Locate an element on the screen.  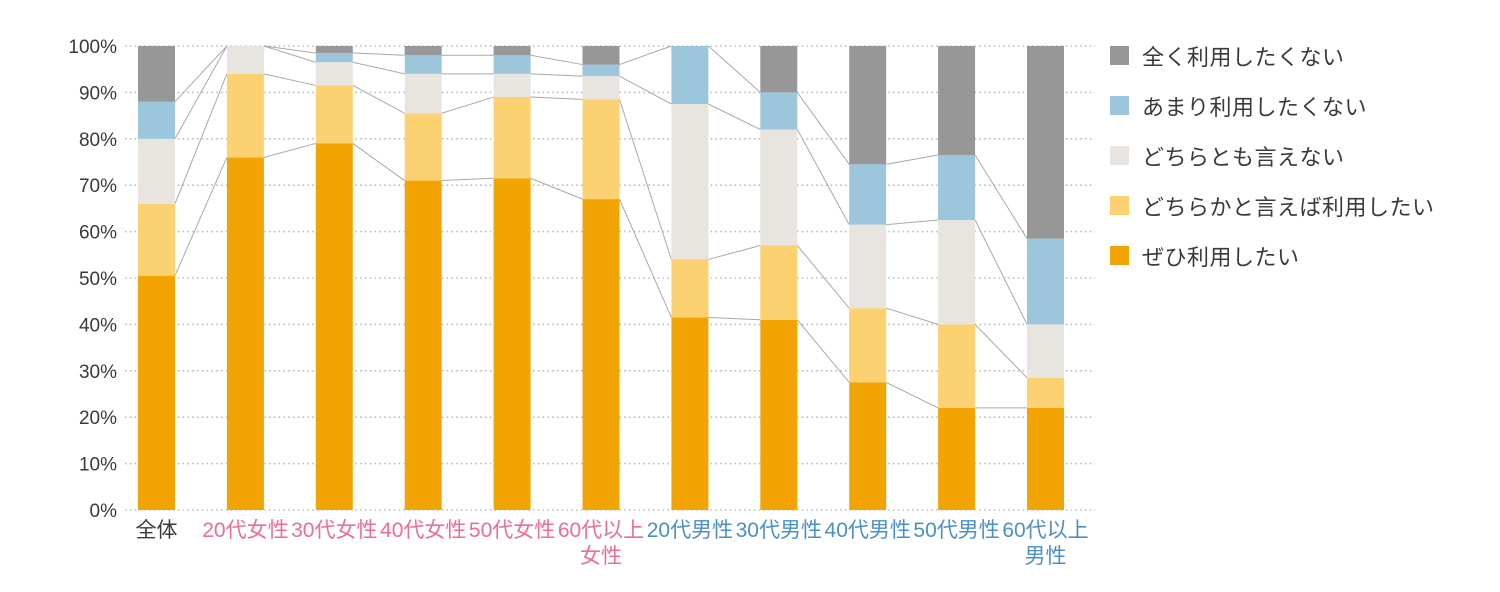
y-axis-tick-label: 0% is located at coordinates (104, 511).